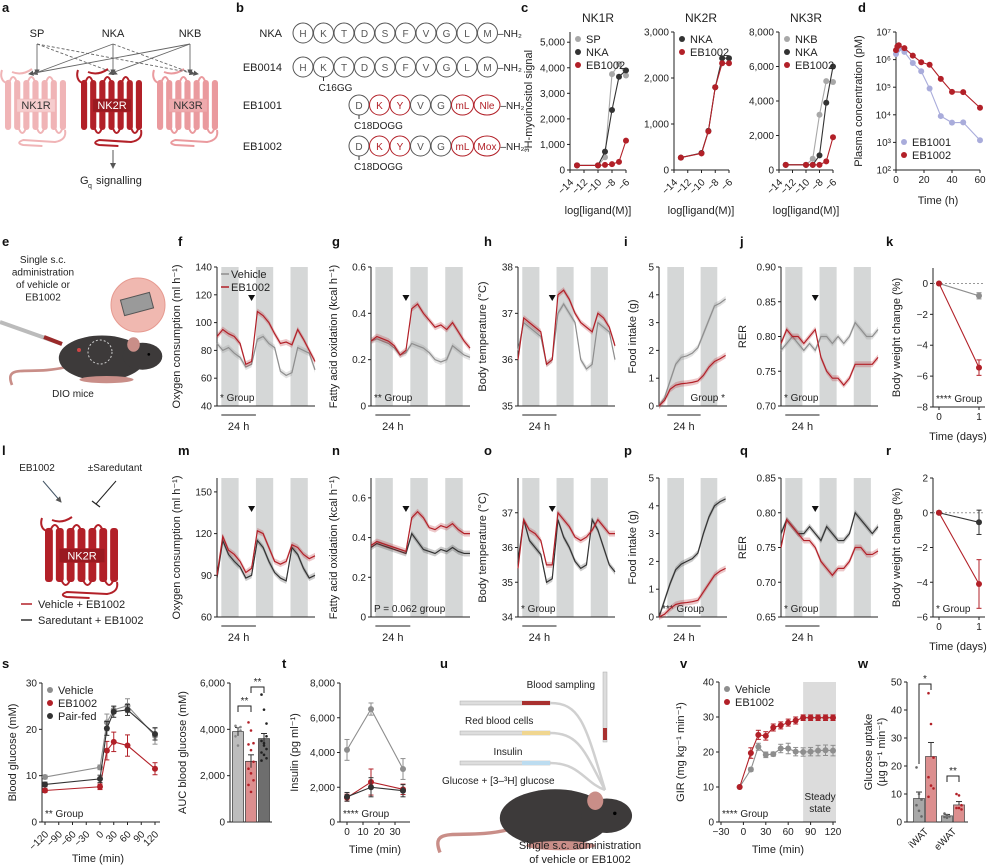 The image size is (991, 868). Describe the element at coordinates (75, 691) in the screenshot. I see `legend-label: Vehicle` at that location.